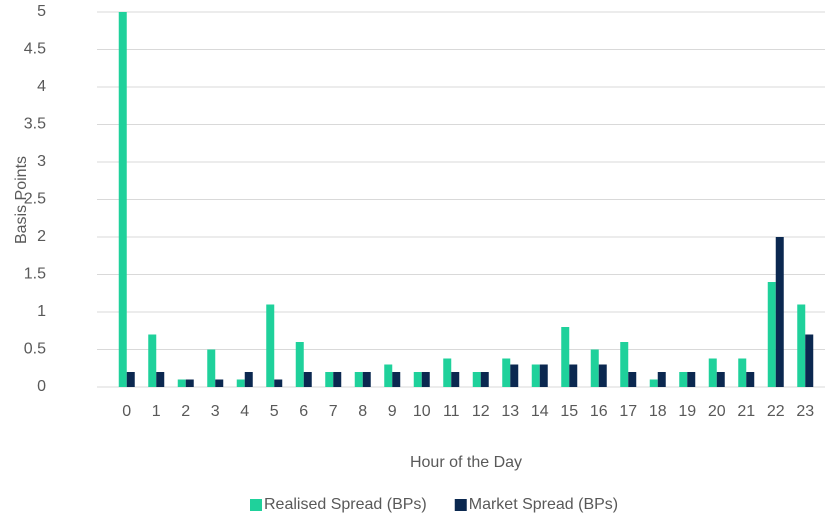 This screenshot has width=840, height=520. Describe the element at coordinates (41, 161) in the screenshot. I see `y-tick-label: 3` at that location.